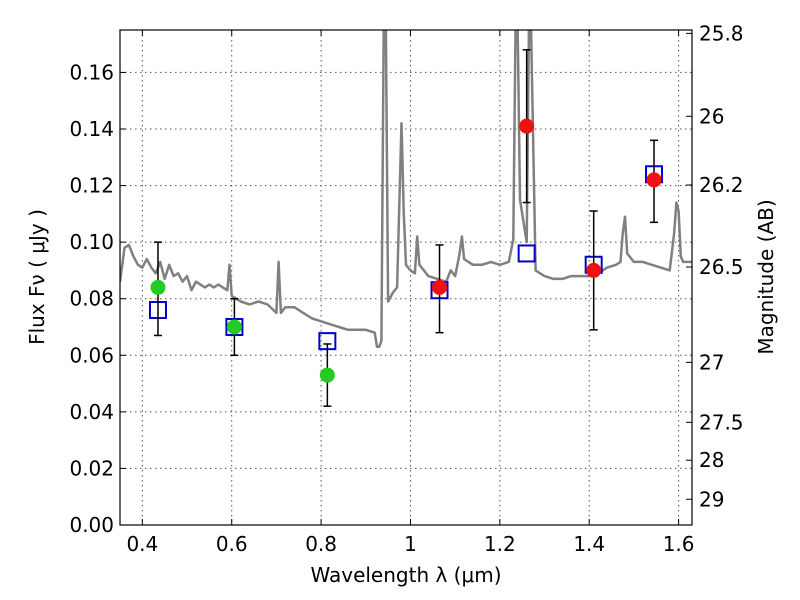  Describe the element at coordinates (91, 412) in the screenshot. I see `y-tick-label: 0.04` at that location.